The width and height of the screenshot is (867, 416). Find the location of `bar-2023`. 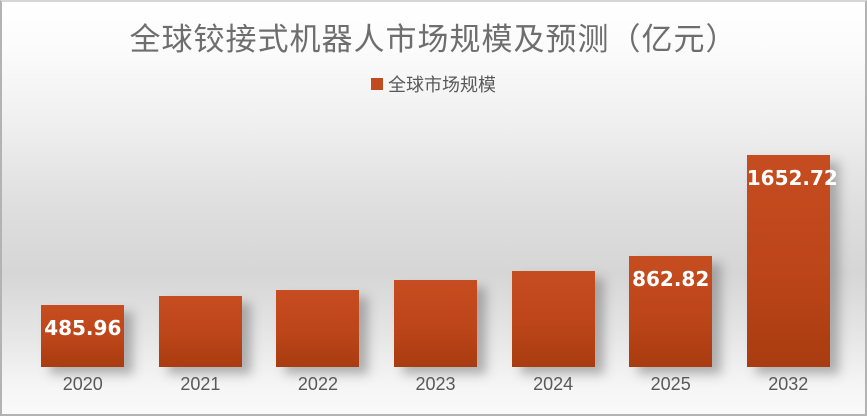

bar-2023 is located at coordinates (436, 323).